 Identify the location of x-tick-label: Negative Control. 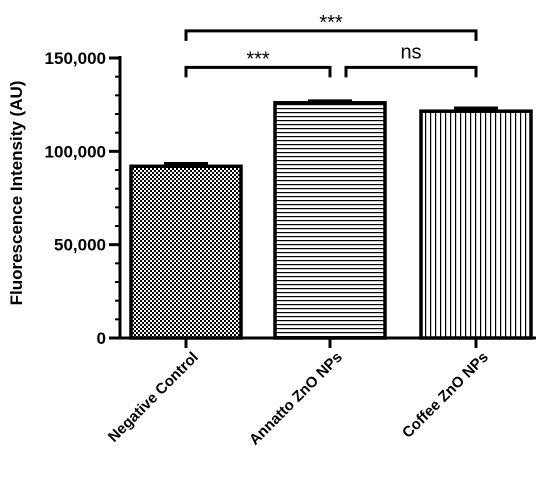
(153, 397).